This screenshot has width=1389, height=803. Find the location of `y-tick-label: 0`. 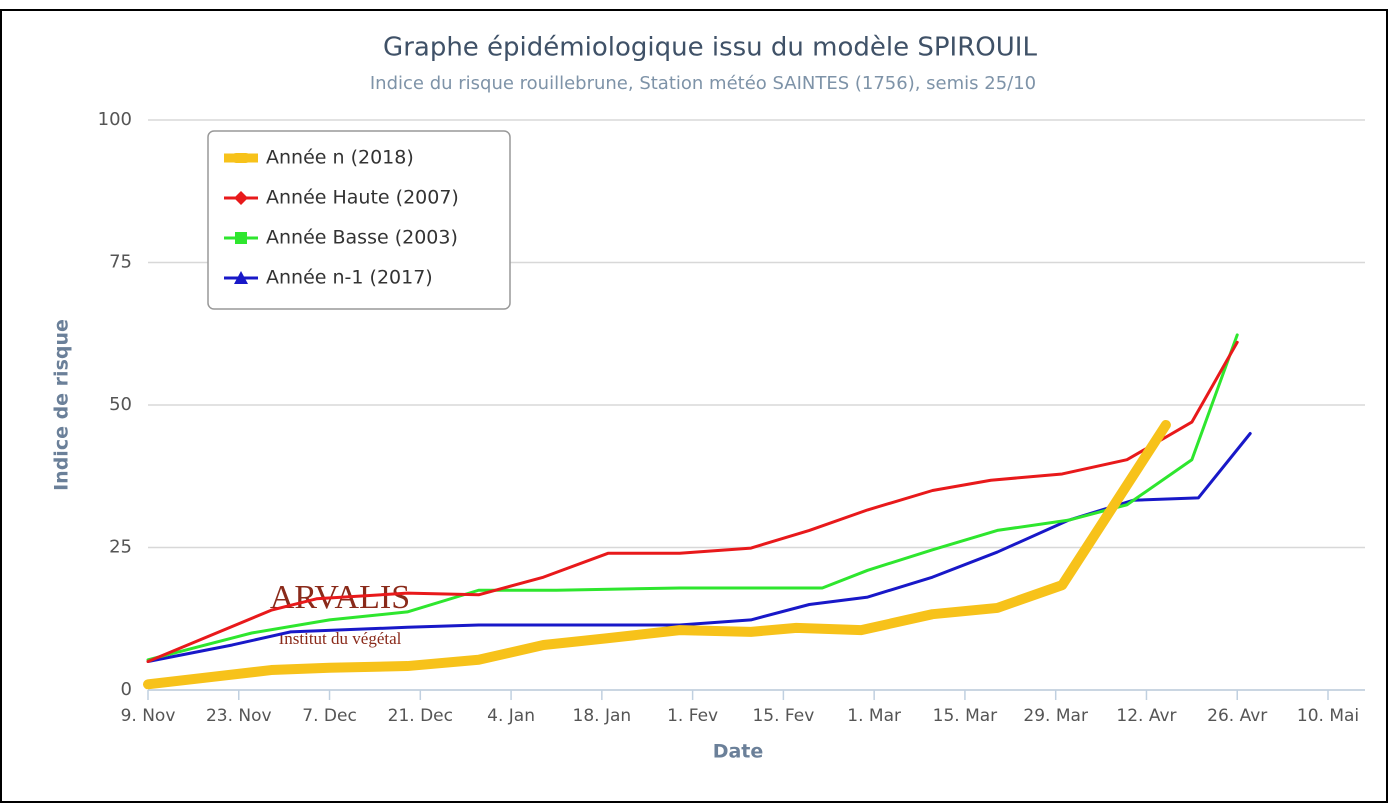

y-tick-label: 0 is located at coordinates (126, 689).